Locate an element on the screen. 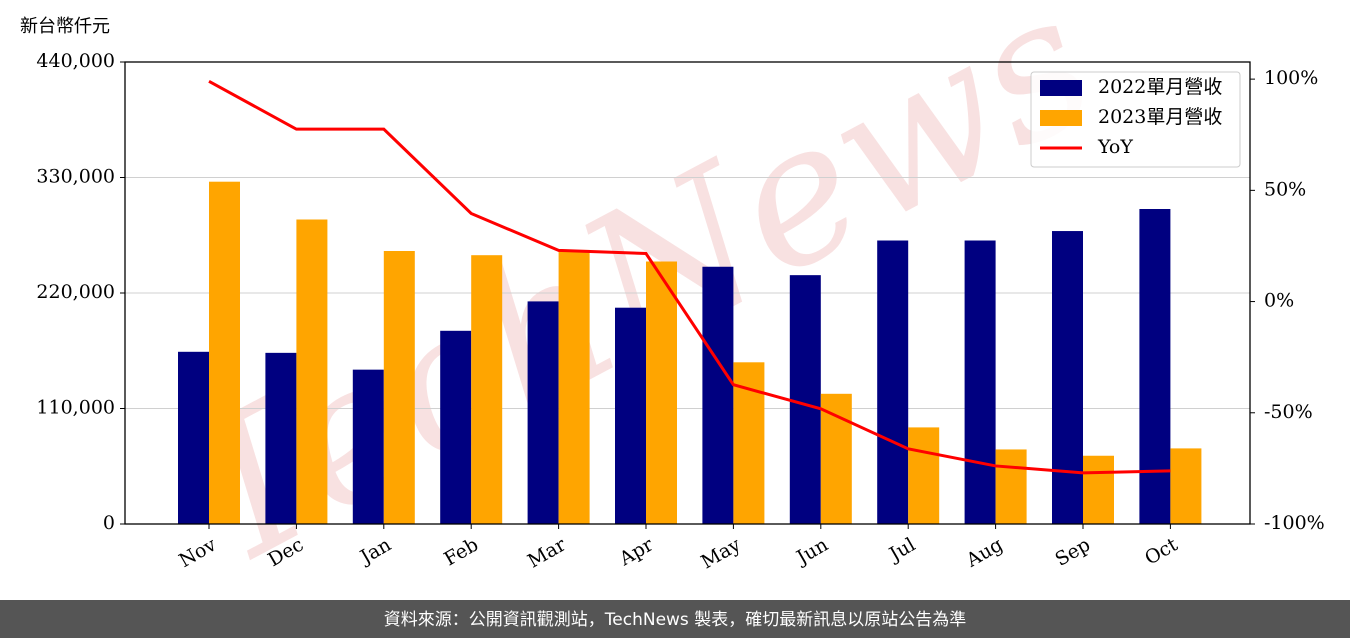 This screenshot has width=1350, height=638. y-tick-label: 0 is located at coordinates (109, 523).